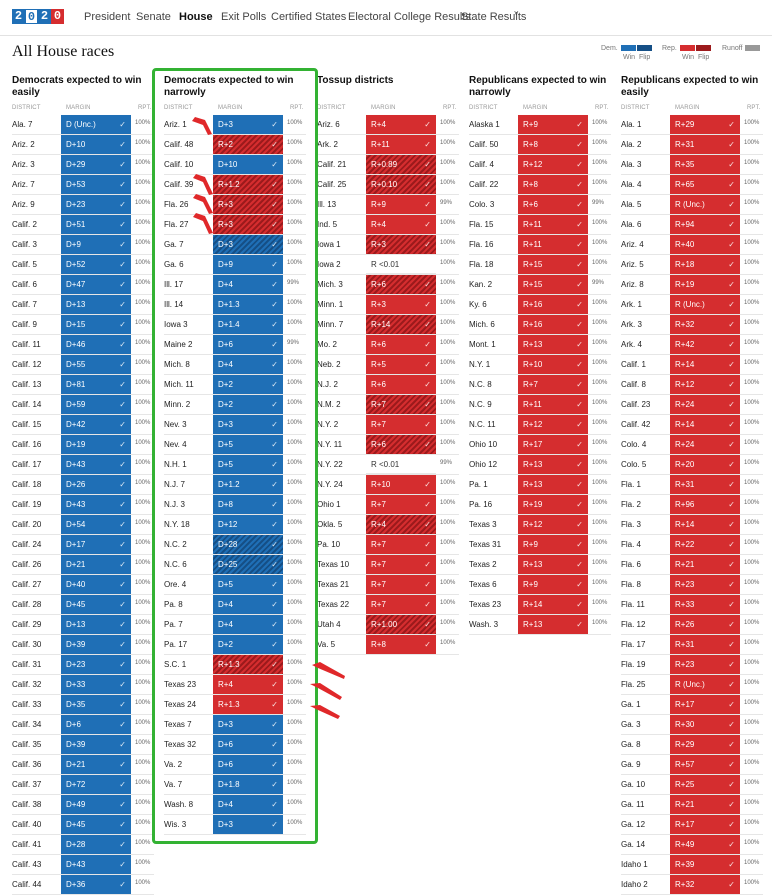 This screenshot has width=772, height=896. I want to click on race-row: N.Y. 1 R+10 ✓ 100%, so click(540, 365).